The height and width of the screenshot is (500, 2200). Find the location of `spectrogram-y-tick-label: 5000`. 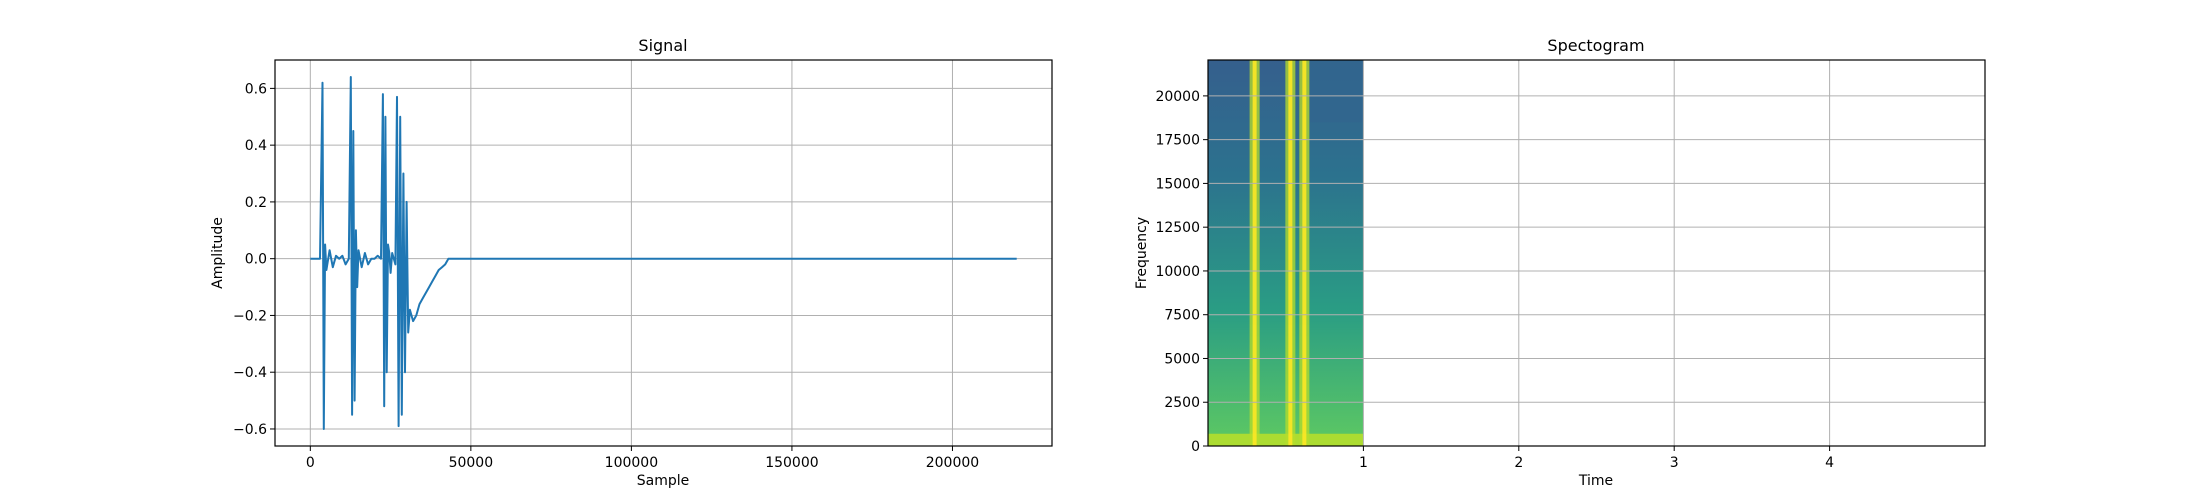

spectrogram-y-tick-label: 5000 is located at coordinates (1182, 359).